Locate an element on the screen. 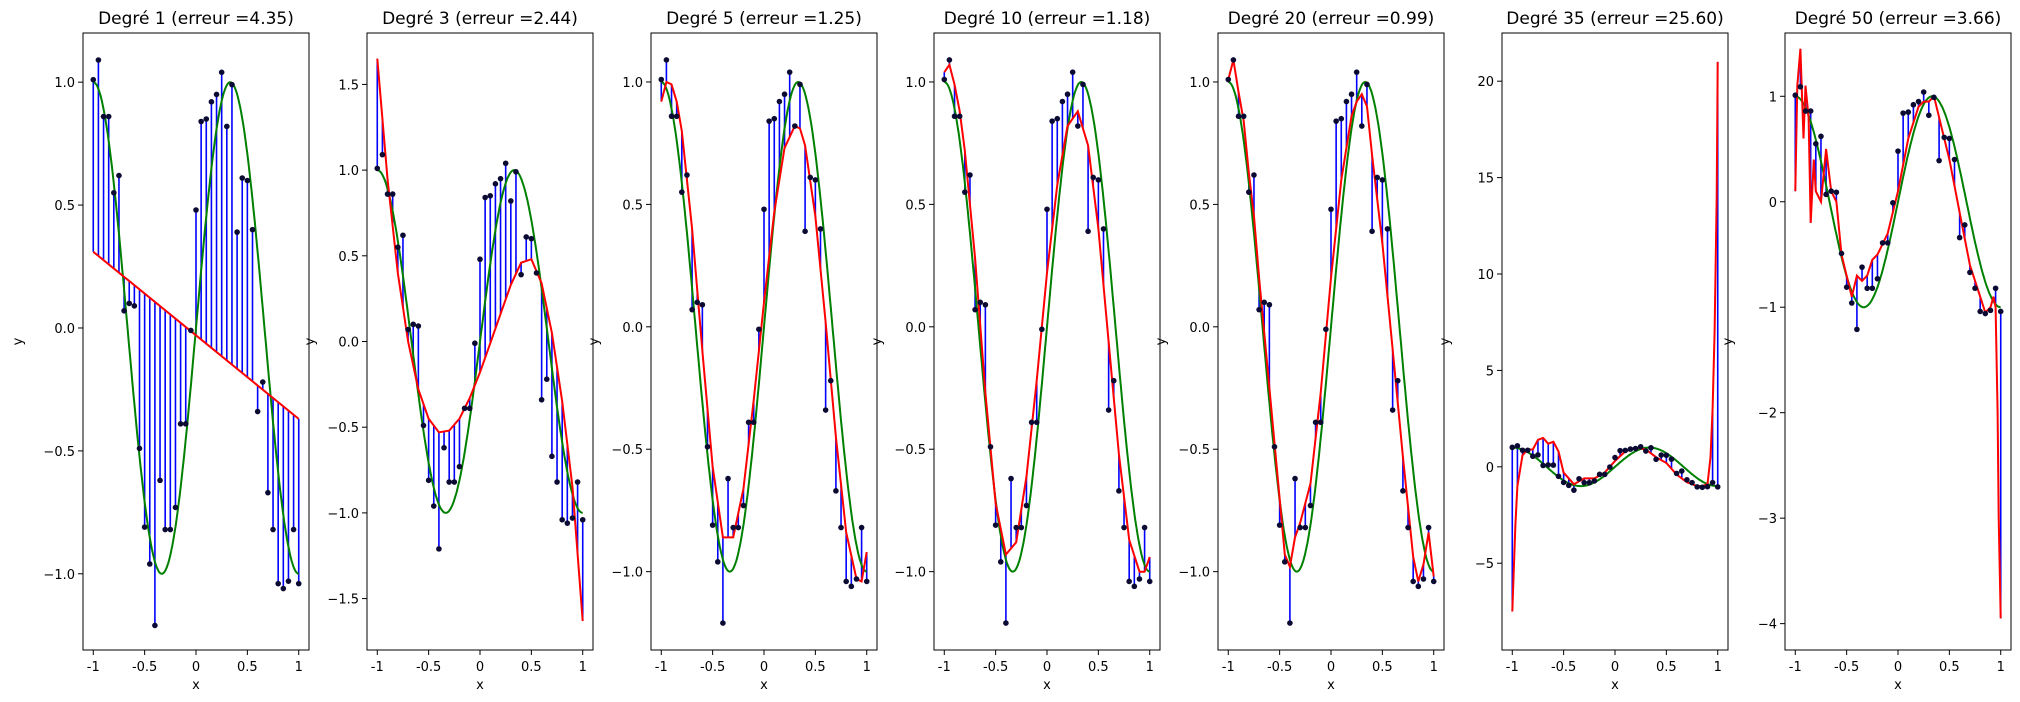 This screenshot has width=2020, height=702. x-tick-label: 0.5 is located at coordinates (1949, 667).